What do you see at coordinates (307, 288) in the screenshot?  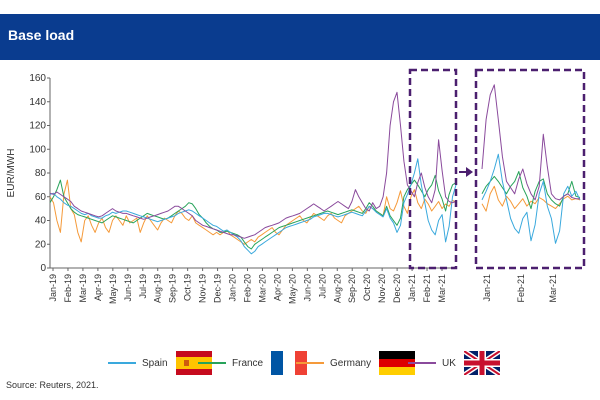 I see `x-tick-label: Jun-20` at bounding box center [307, 288].